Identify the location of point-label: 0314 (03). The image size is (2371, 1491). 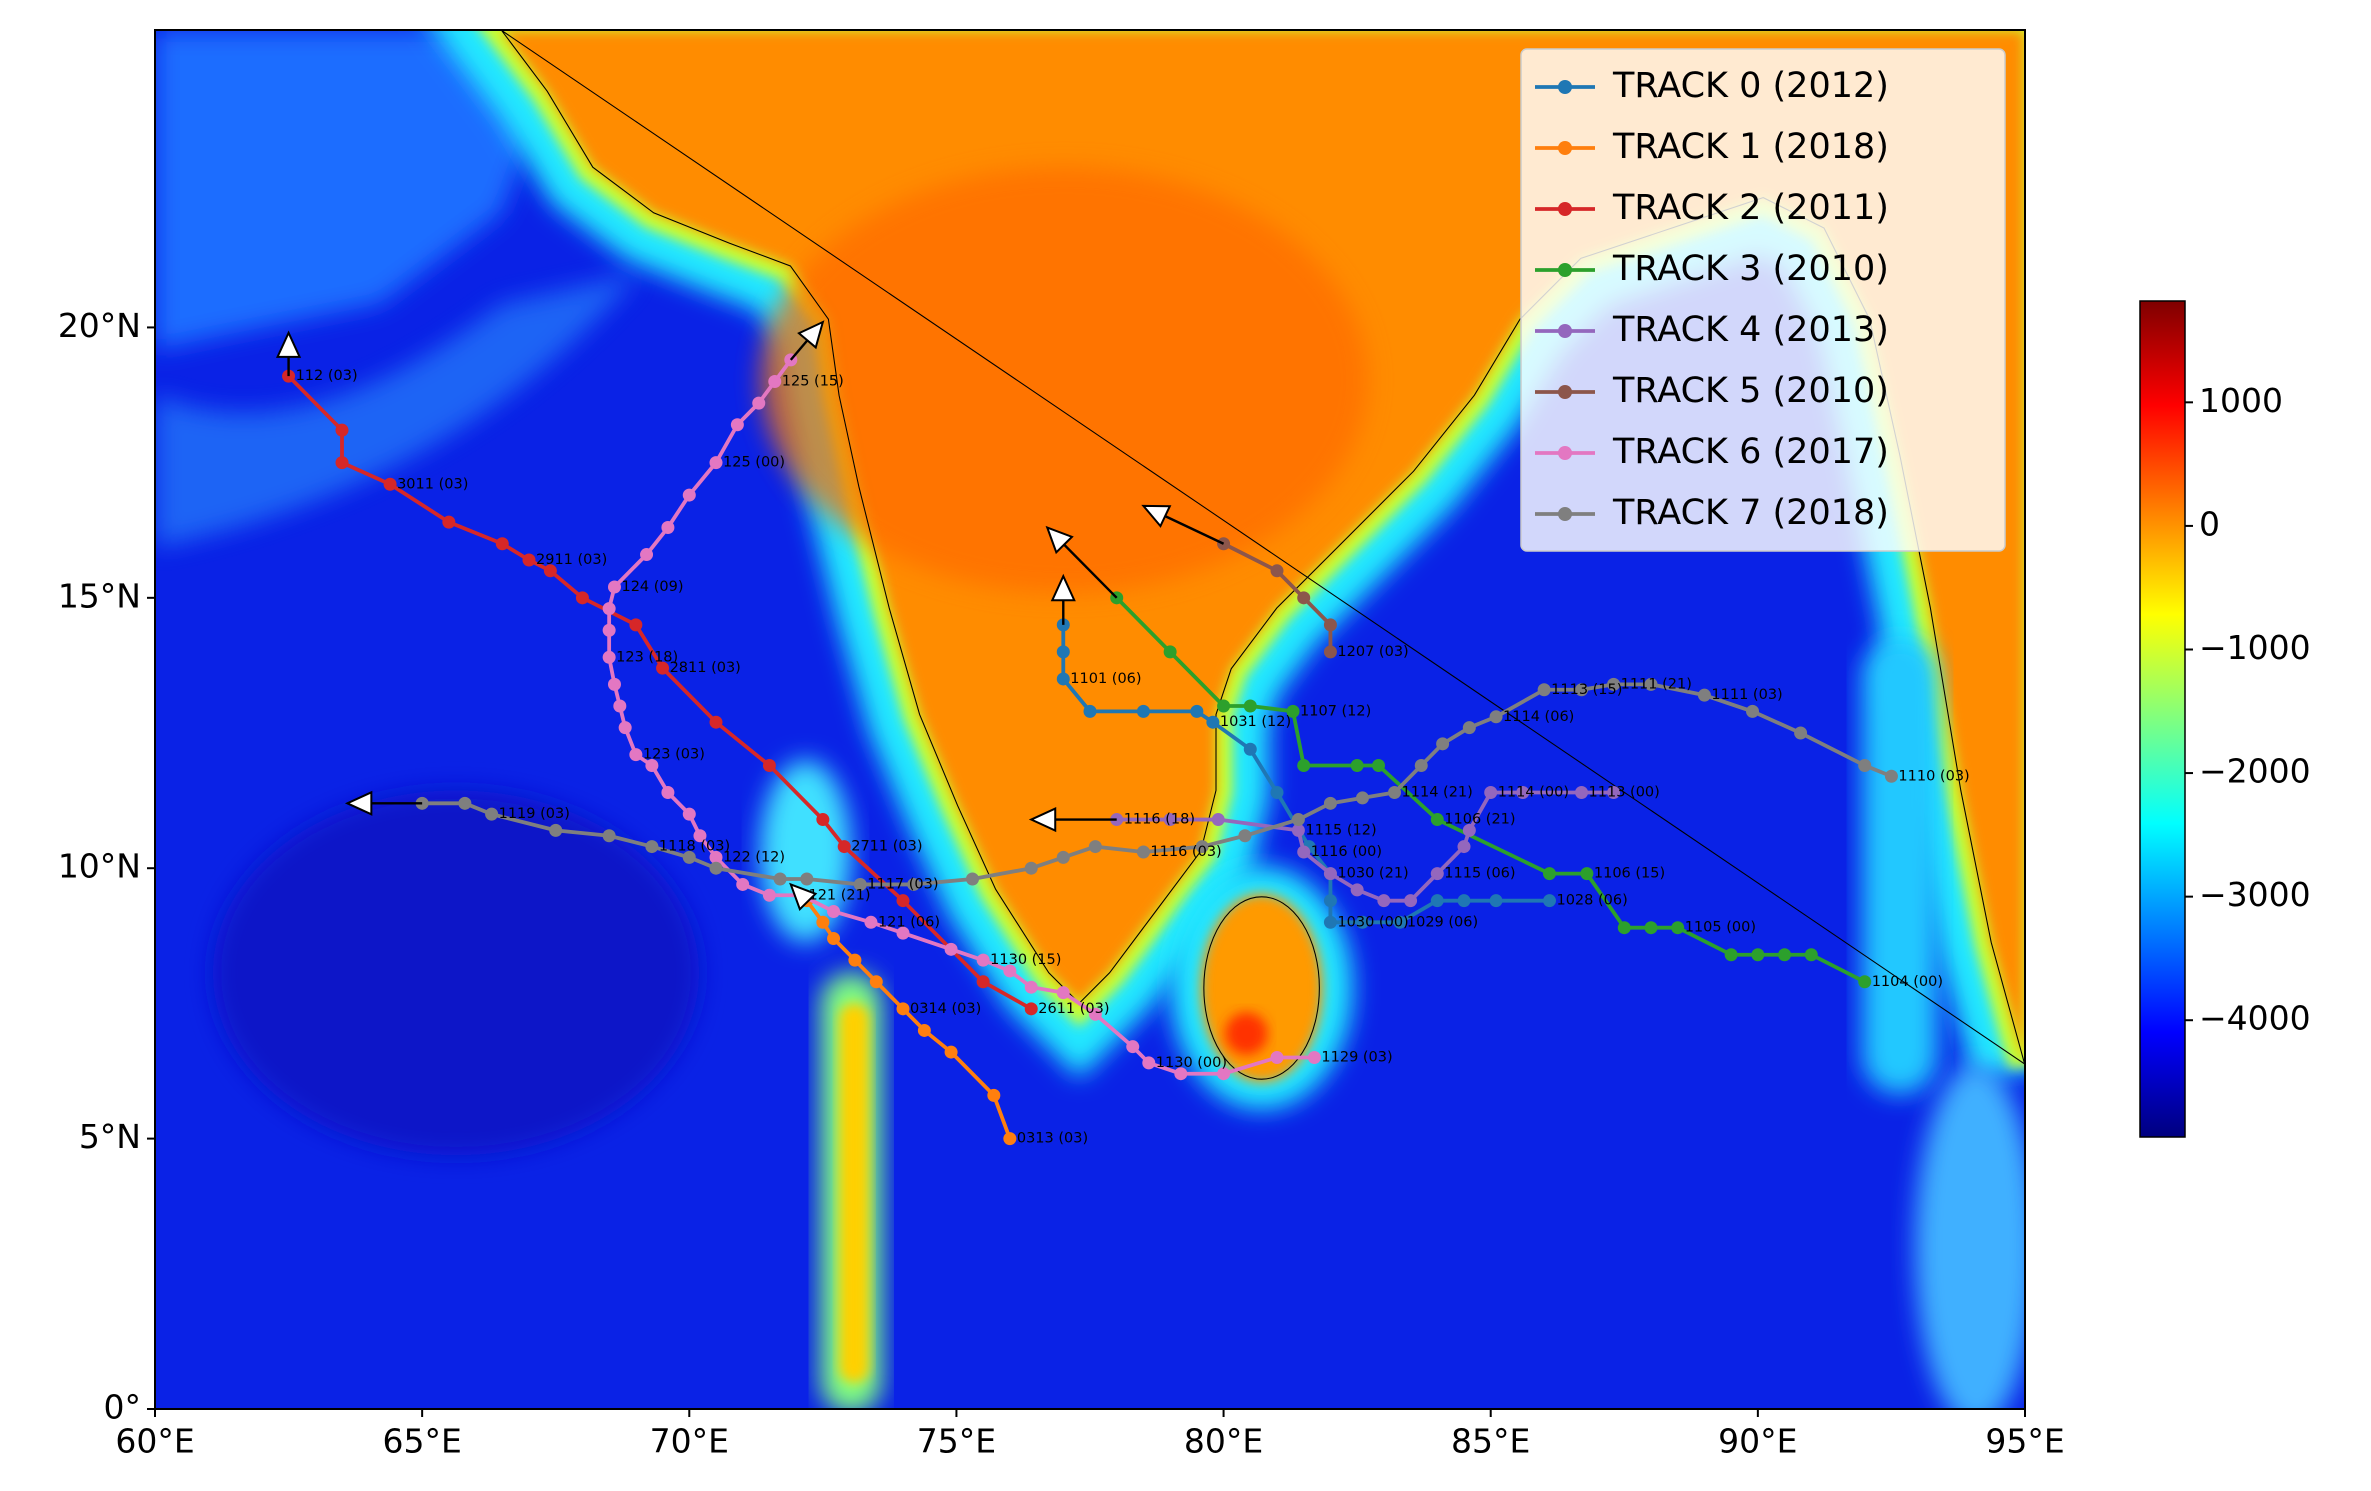
(945, 1009).